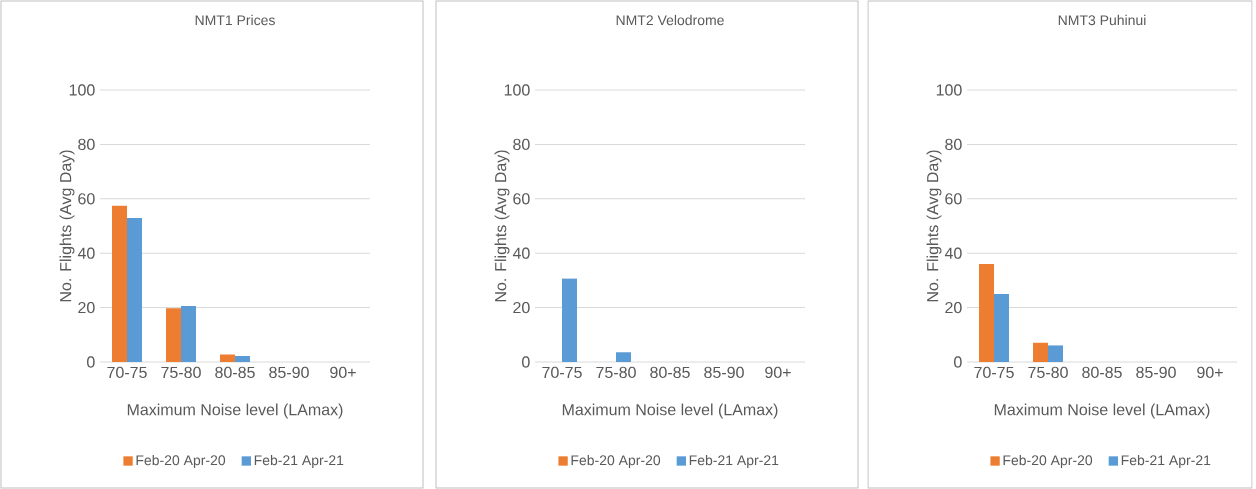 The image size is (1256, 489). What do you see at coordinates (670, 20) in the screenshot?
I see `chart-title: NMT2 Velodrome` at bounding box center [670, 20].